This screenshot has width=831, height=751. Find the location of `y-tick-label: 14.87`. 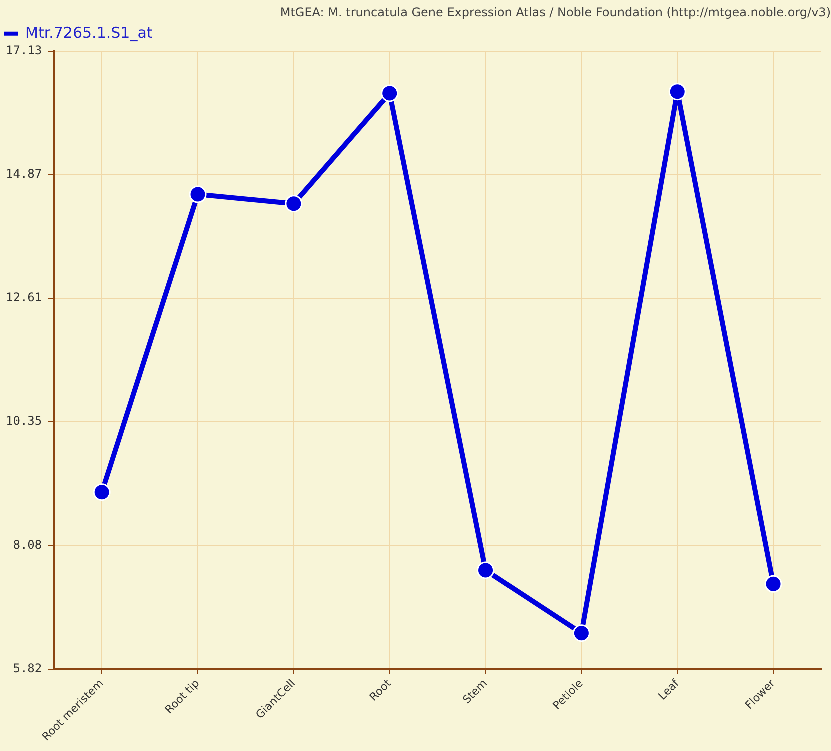

y-tick-label: 14.87 is located at coordinates (24, 174).